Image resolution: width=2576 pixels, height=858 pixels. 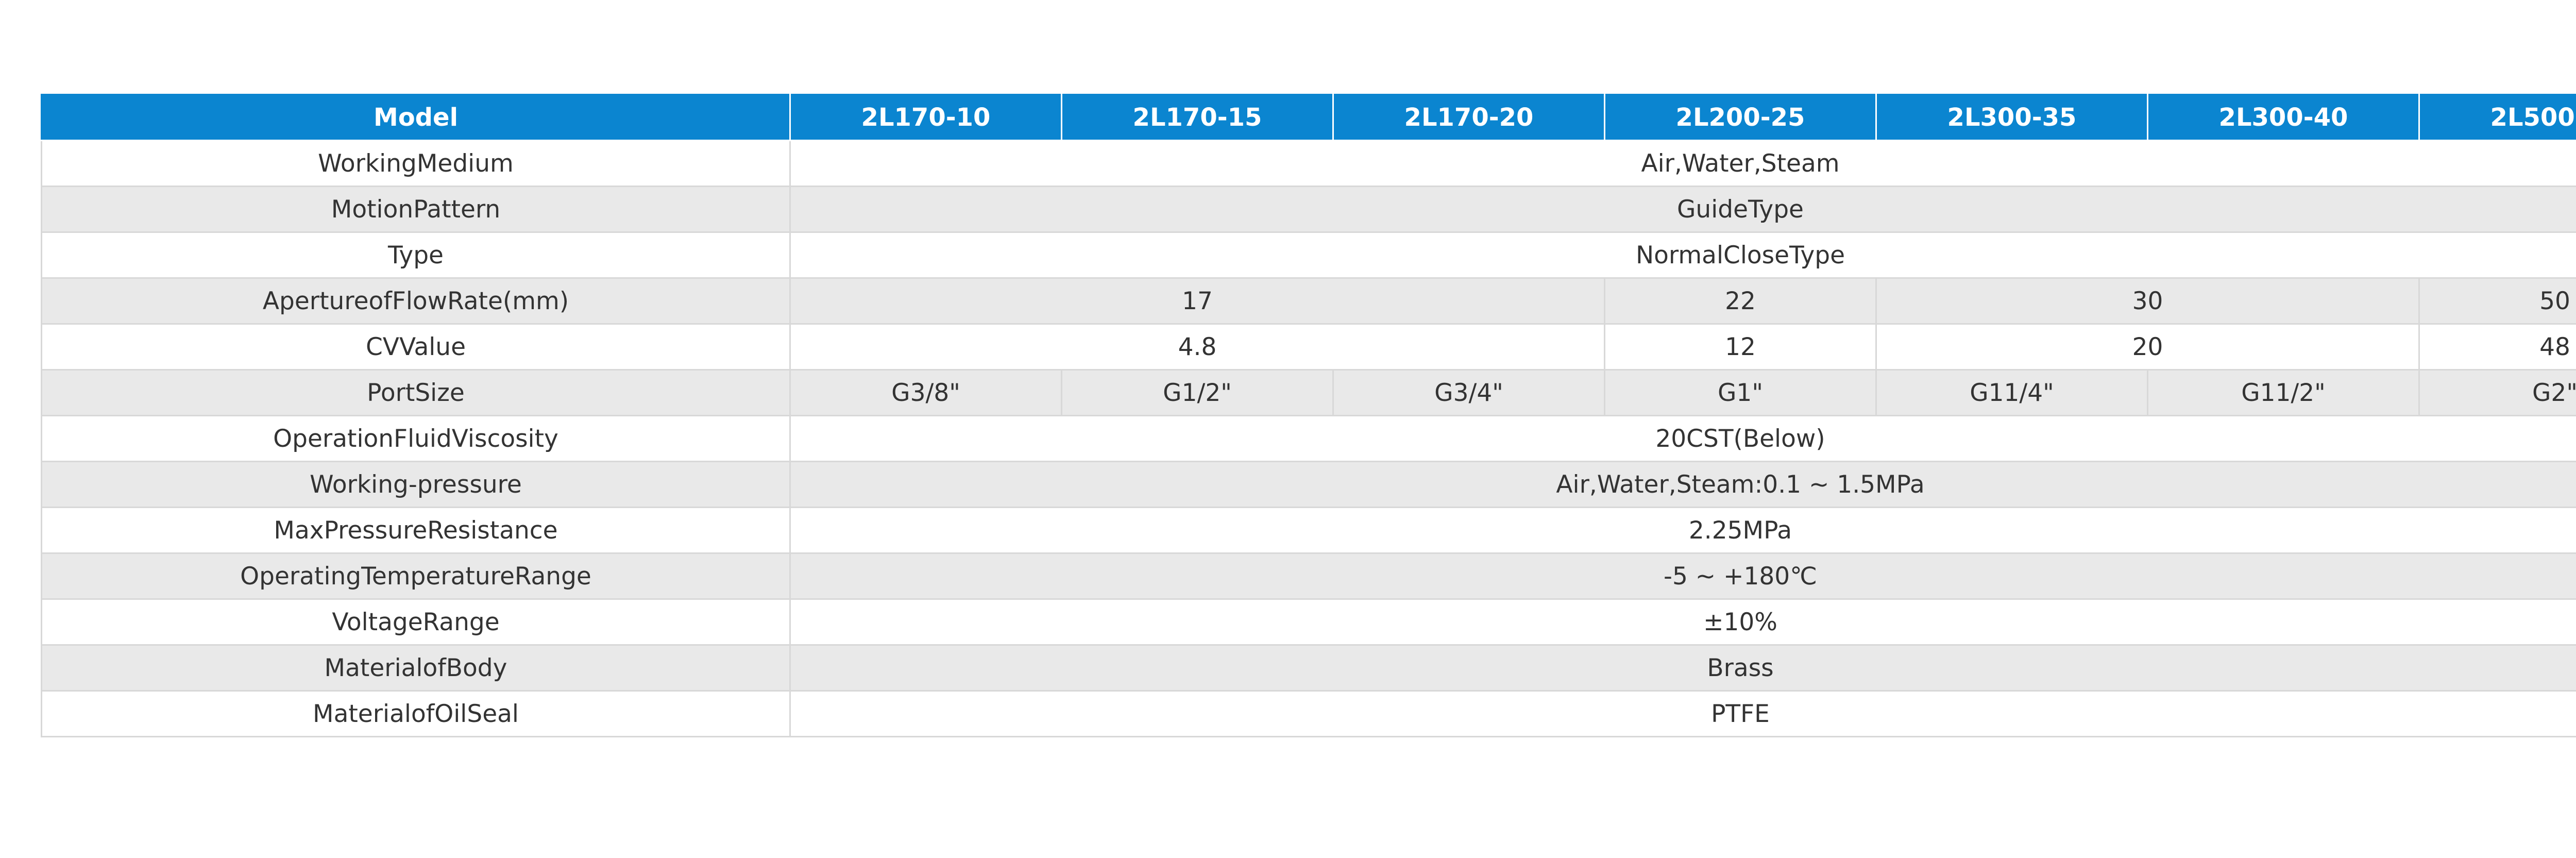 What do you see at coordinates (1682, 163) in the screenshot?
I see `row-value: Air,Water,Steam` at bounding box center [1682, 163].